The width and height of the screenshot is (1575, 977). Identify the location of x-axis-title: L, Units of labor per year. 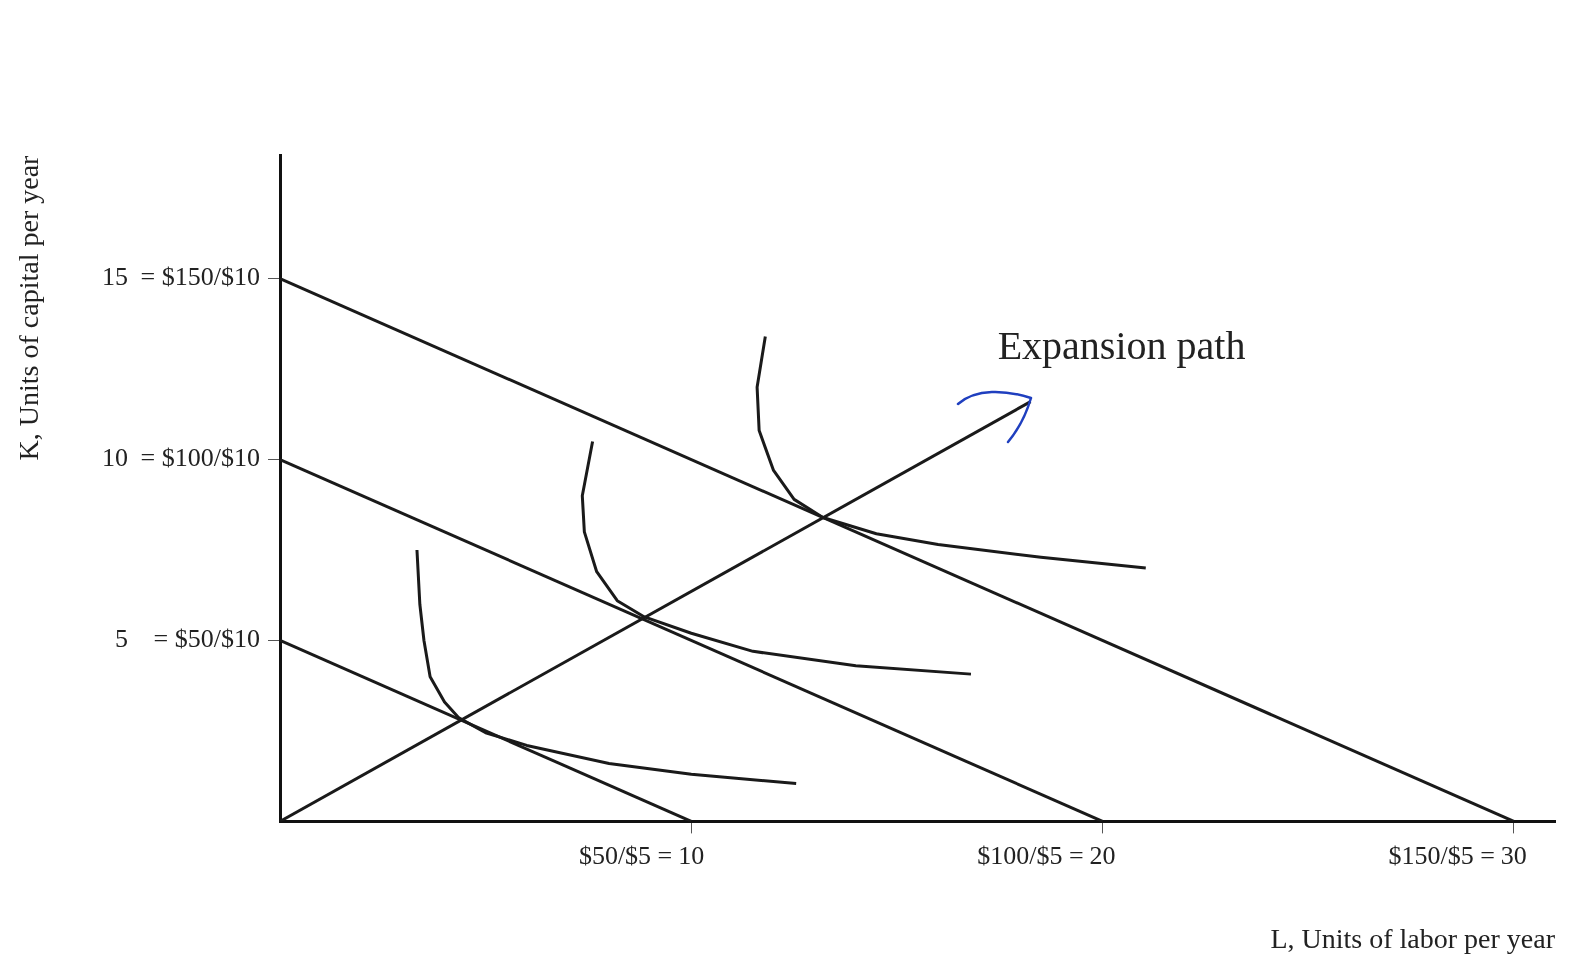
(1413, 938).